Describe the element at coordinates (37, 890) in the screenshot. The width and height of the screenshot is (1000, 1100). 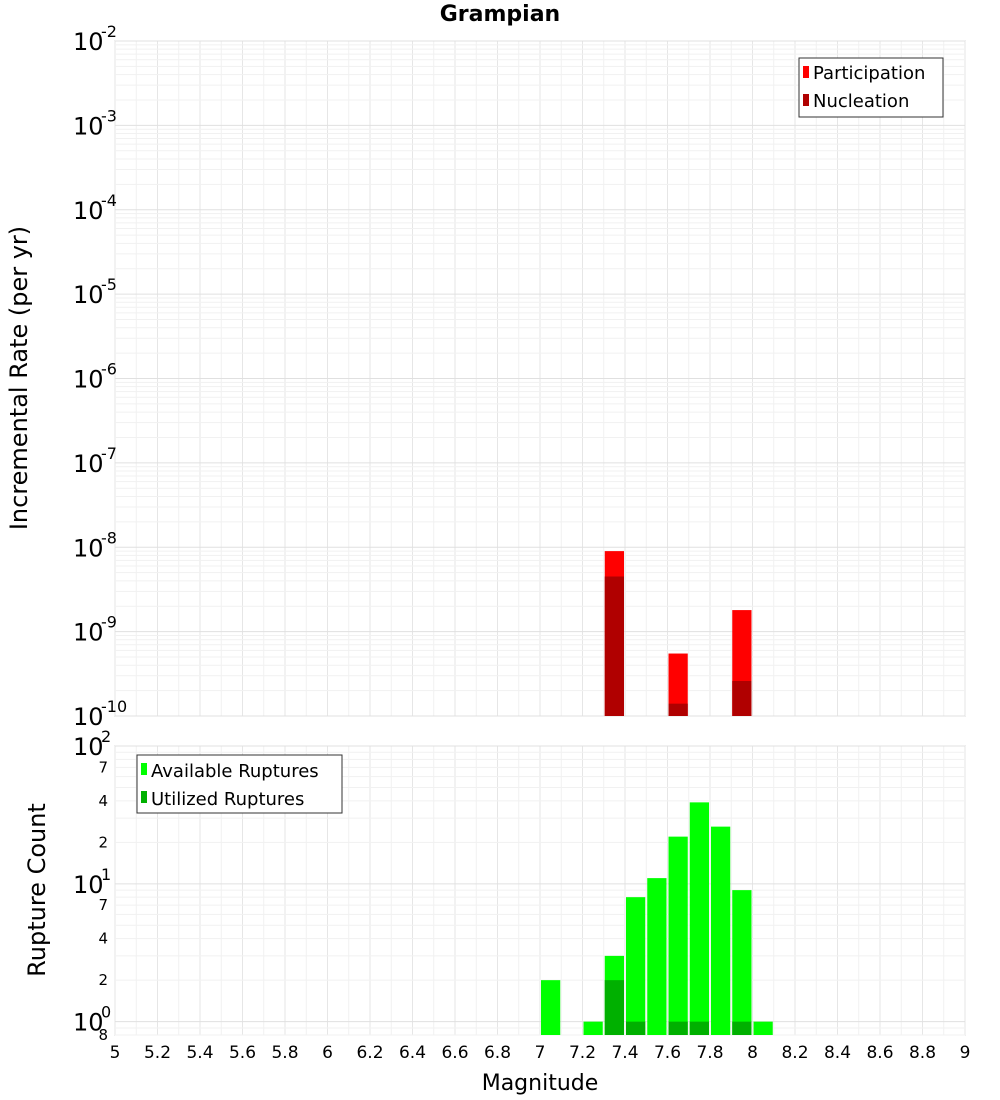
I see `rupture-y-axis-label: Rupture Count` at that location.